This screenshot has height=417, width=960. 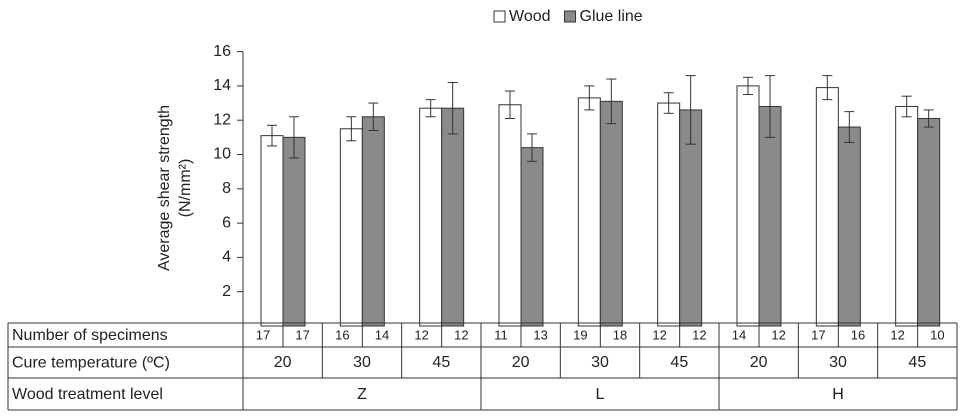 I want to click on specimen-count: 13, so click(x=540, y=334).